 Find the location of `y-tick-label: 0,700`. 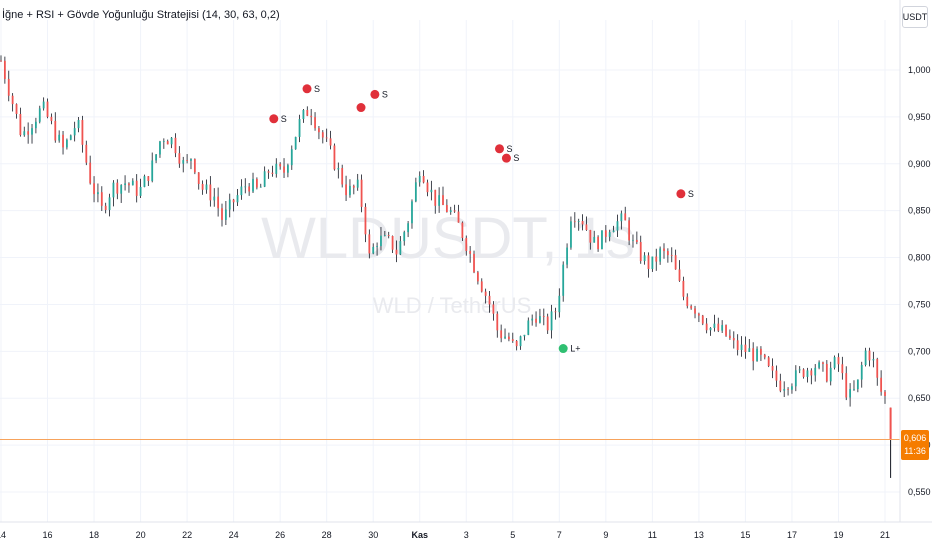

y-tick-label: 0,700 is located at coordinates (919, 351).